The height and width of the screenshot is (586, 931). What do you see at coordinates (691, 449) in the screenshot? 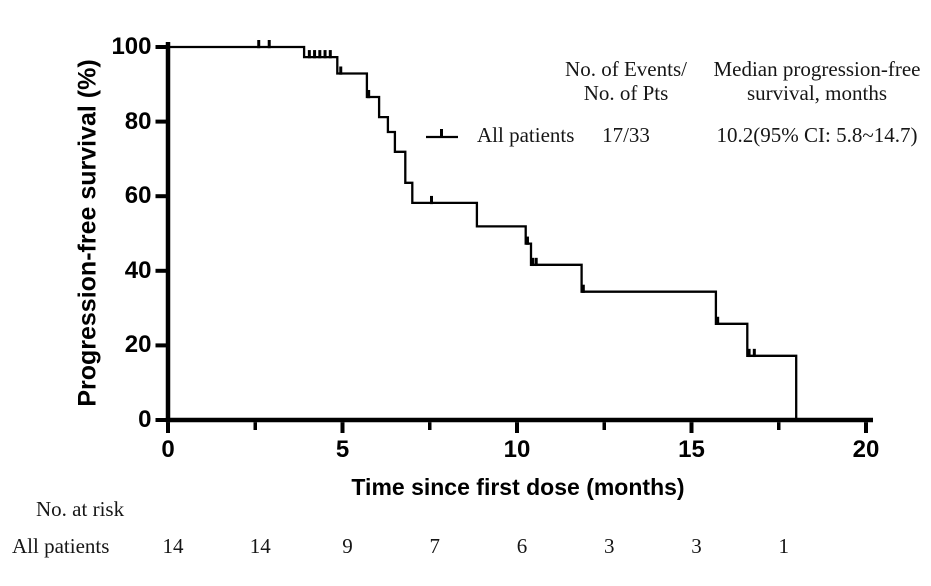
I see `x-tick-label-15: 15` at bounding box center [691, 449].